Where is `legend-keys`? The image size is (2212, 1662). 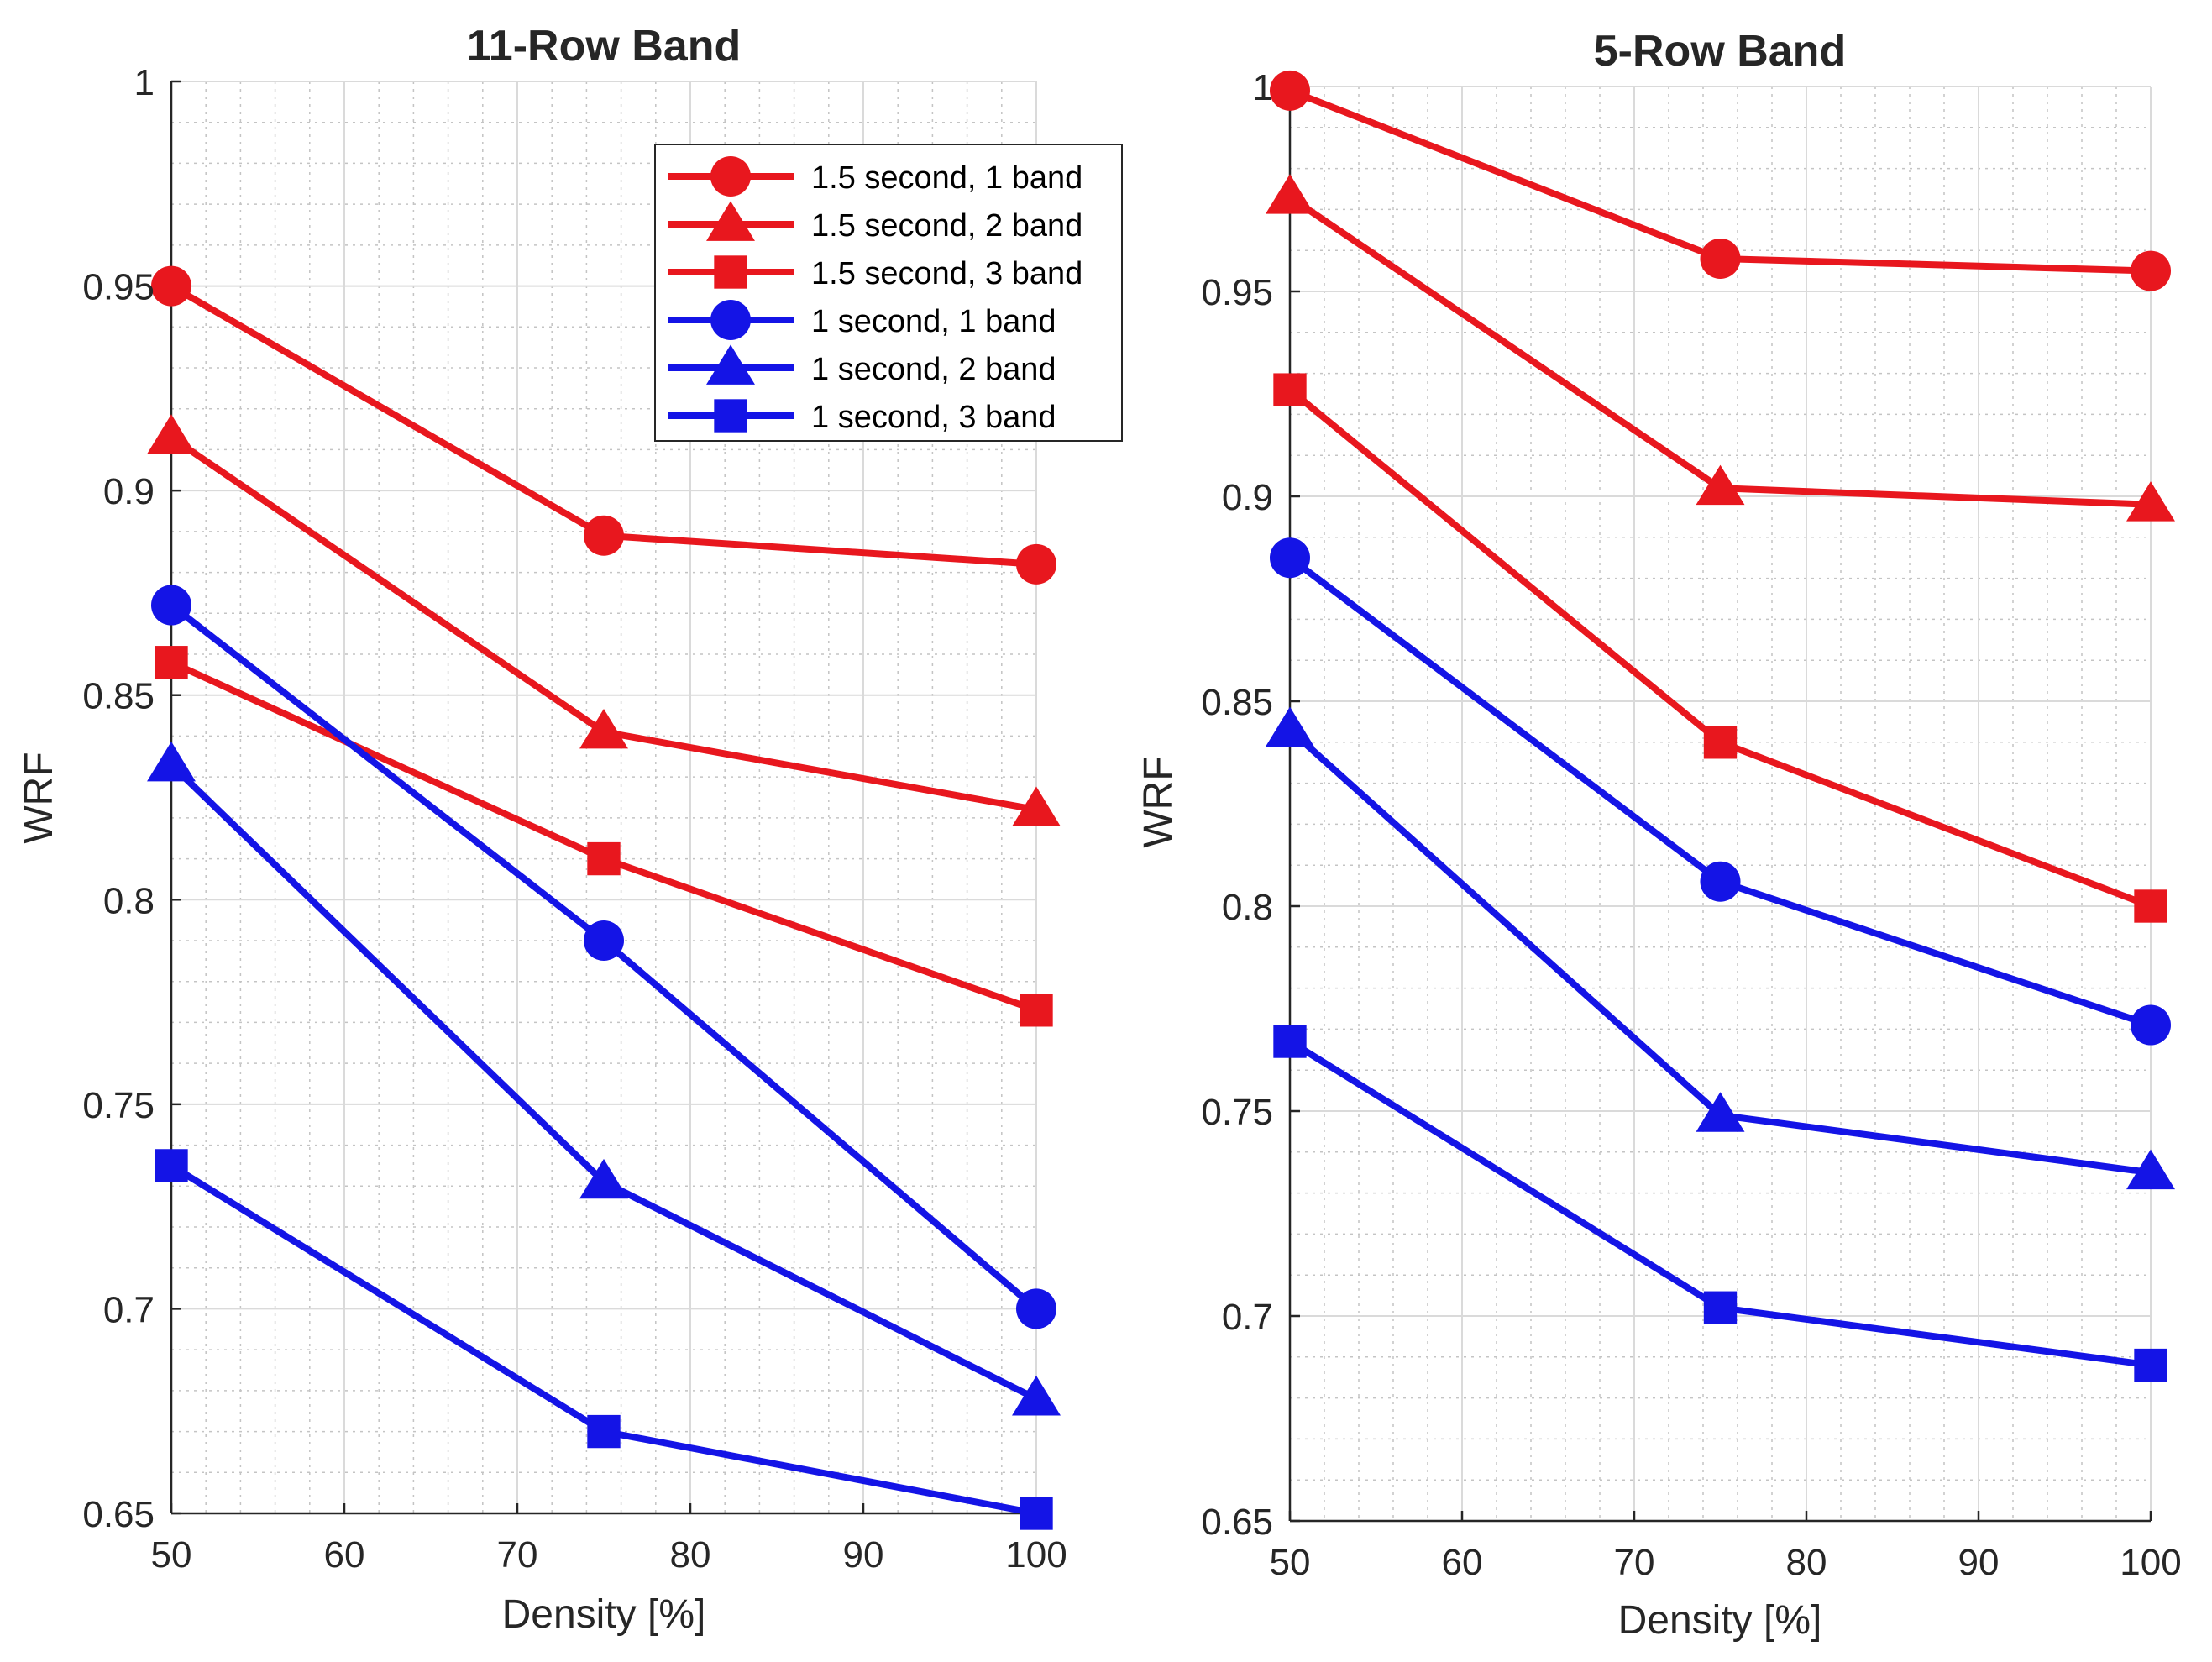 legend-keys is located at coordinates (731, 294).